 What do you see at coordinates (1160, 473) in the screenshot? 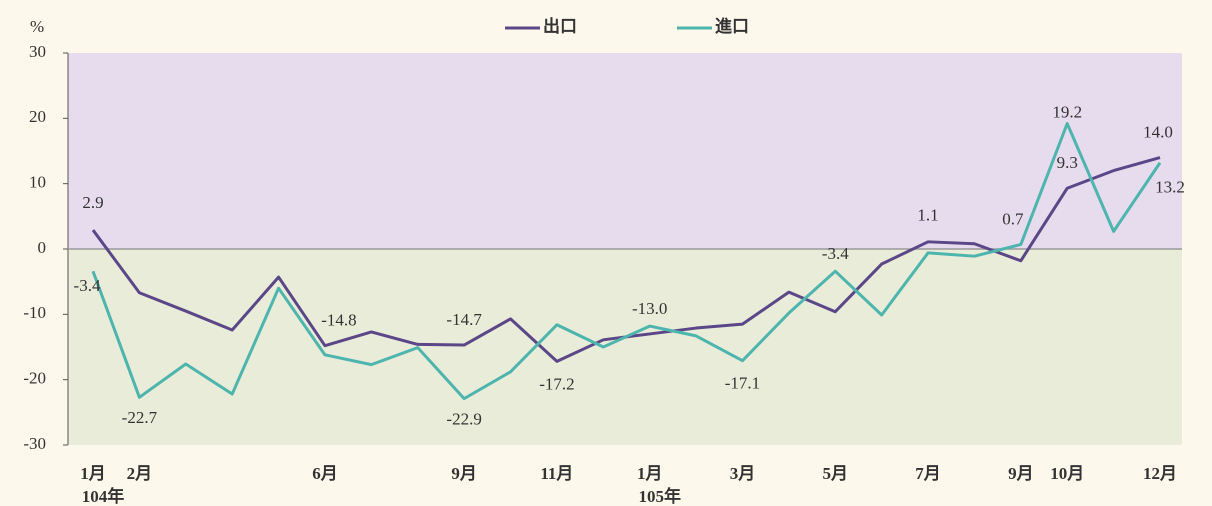
I see `x-tick-label: 12月` at bounding box center [1160, 473].